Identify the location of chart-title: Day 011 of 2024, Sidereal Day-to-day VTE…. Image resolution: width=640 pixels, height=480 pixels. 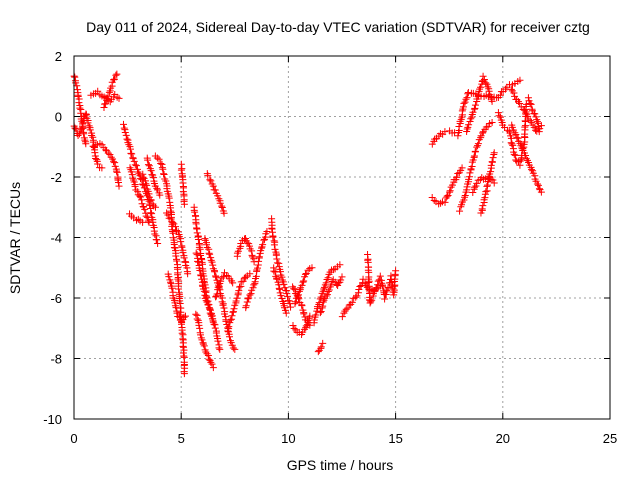
(338, 27).